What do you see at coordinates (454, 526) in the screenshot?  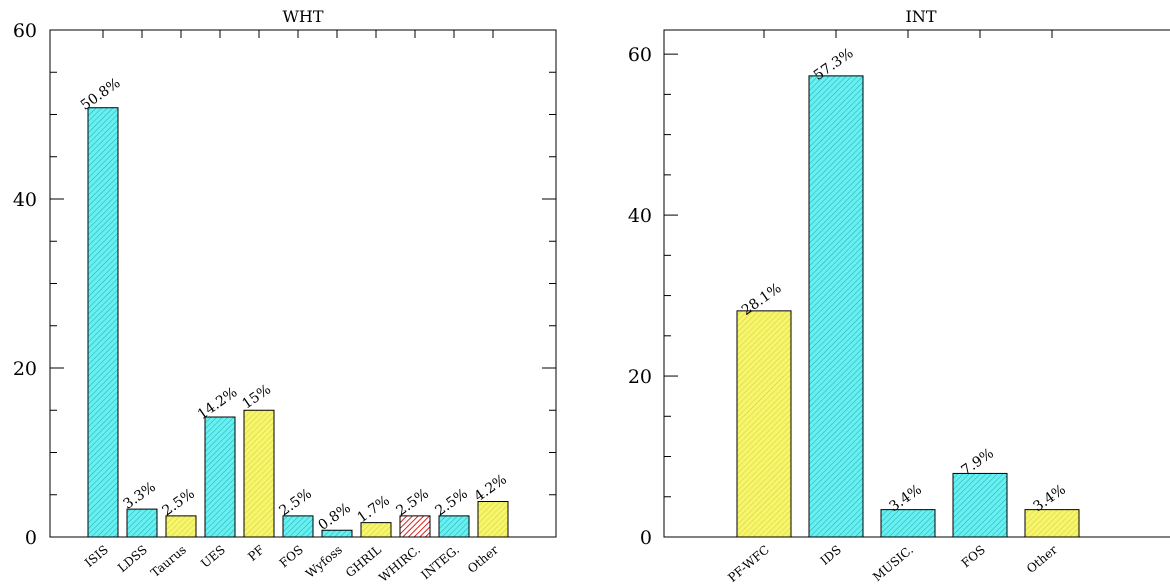 I see `wht-bar-integ` at bounding box center [454, 526].